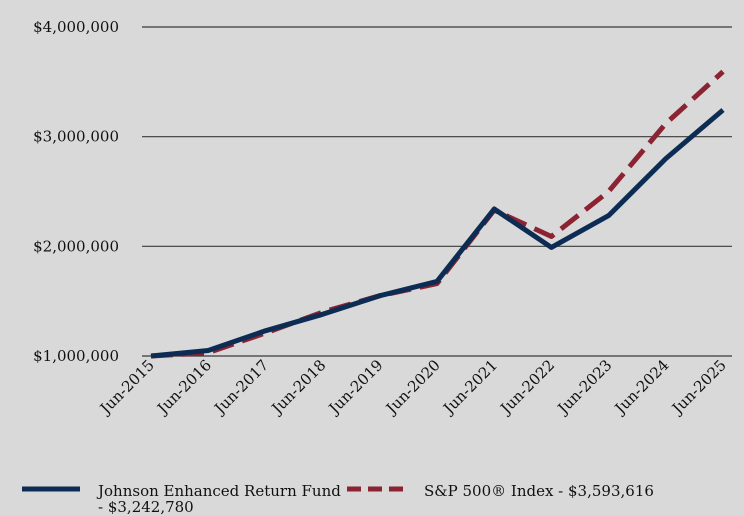 The height and width of the screenshot is (516, 744). What do you see at coordinates (539, 491) in the screenshot?
I see `legend-label-index: S&P 500® Index - $3,593,616` at bounding box center [539, 491].